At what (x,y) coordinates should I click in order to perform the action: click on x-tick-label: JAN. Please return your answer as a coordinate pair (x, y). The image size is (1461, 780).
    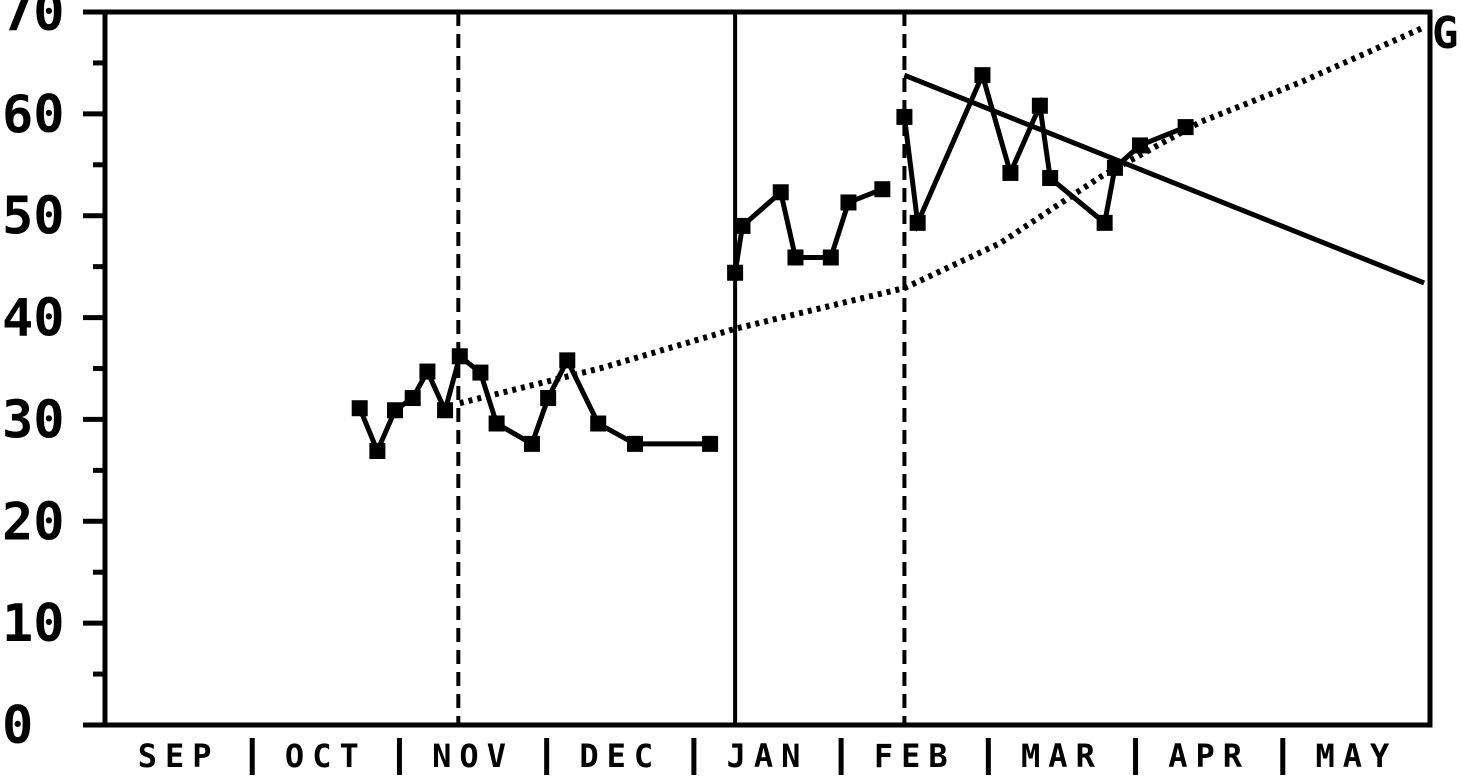
    Looking at the image, I should click on (768, 756).